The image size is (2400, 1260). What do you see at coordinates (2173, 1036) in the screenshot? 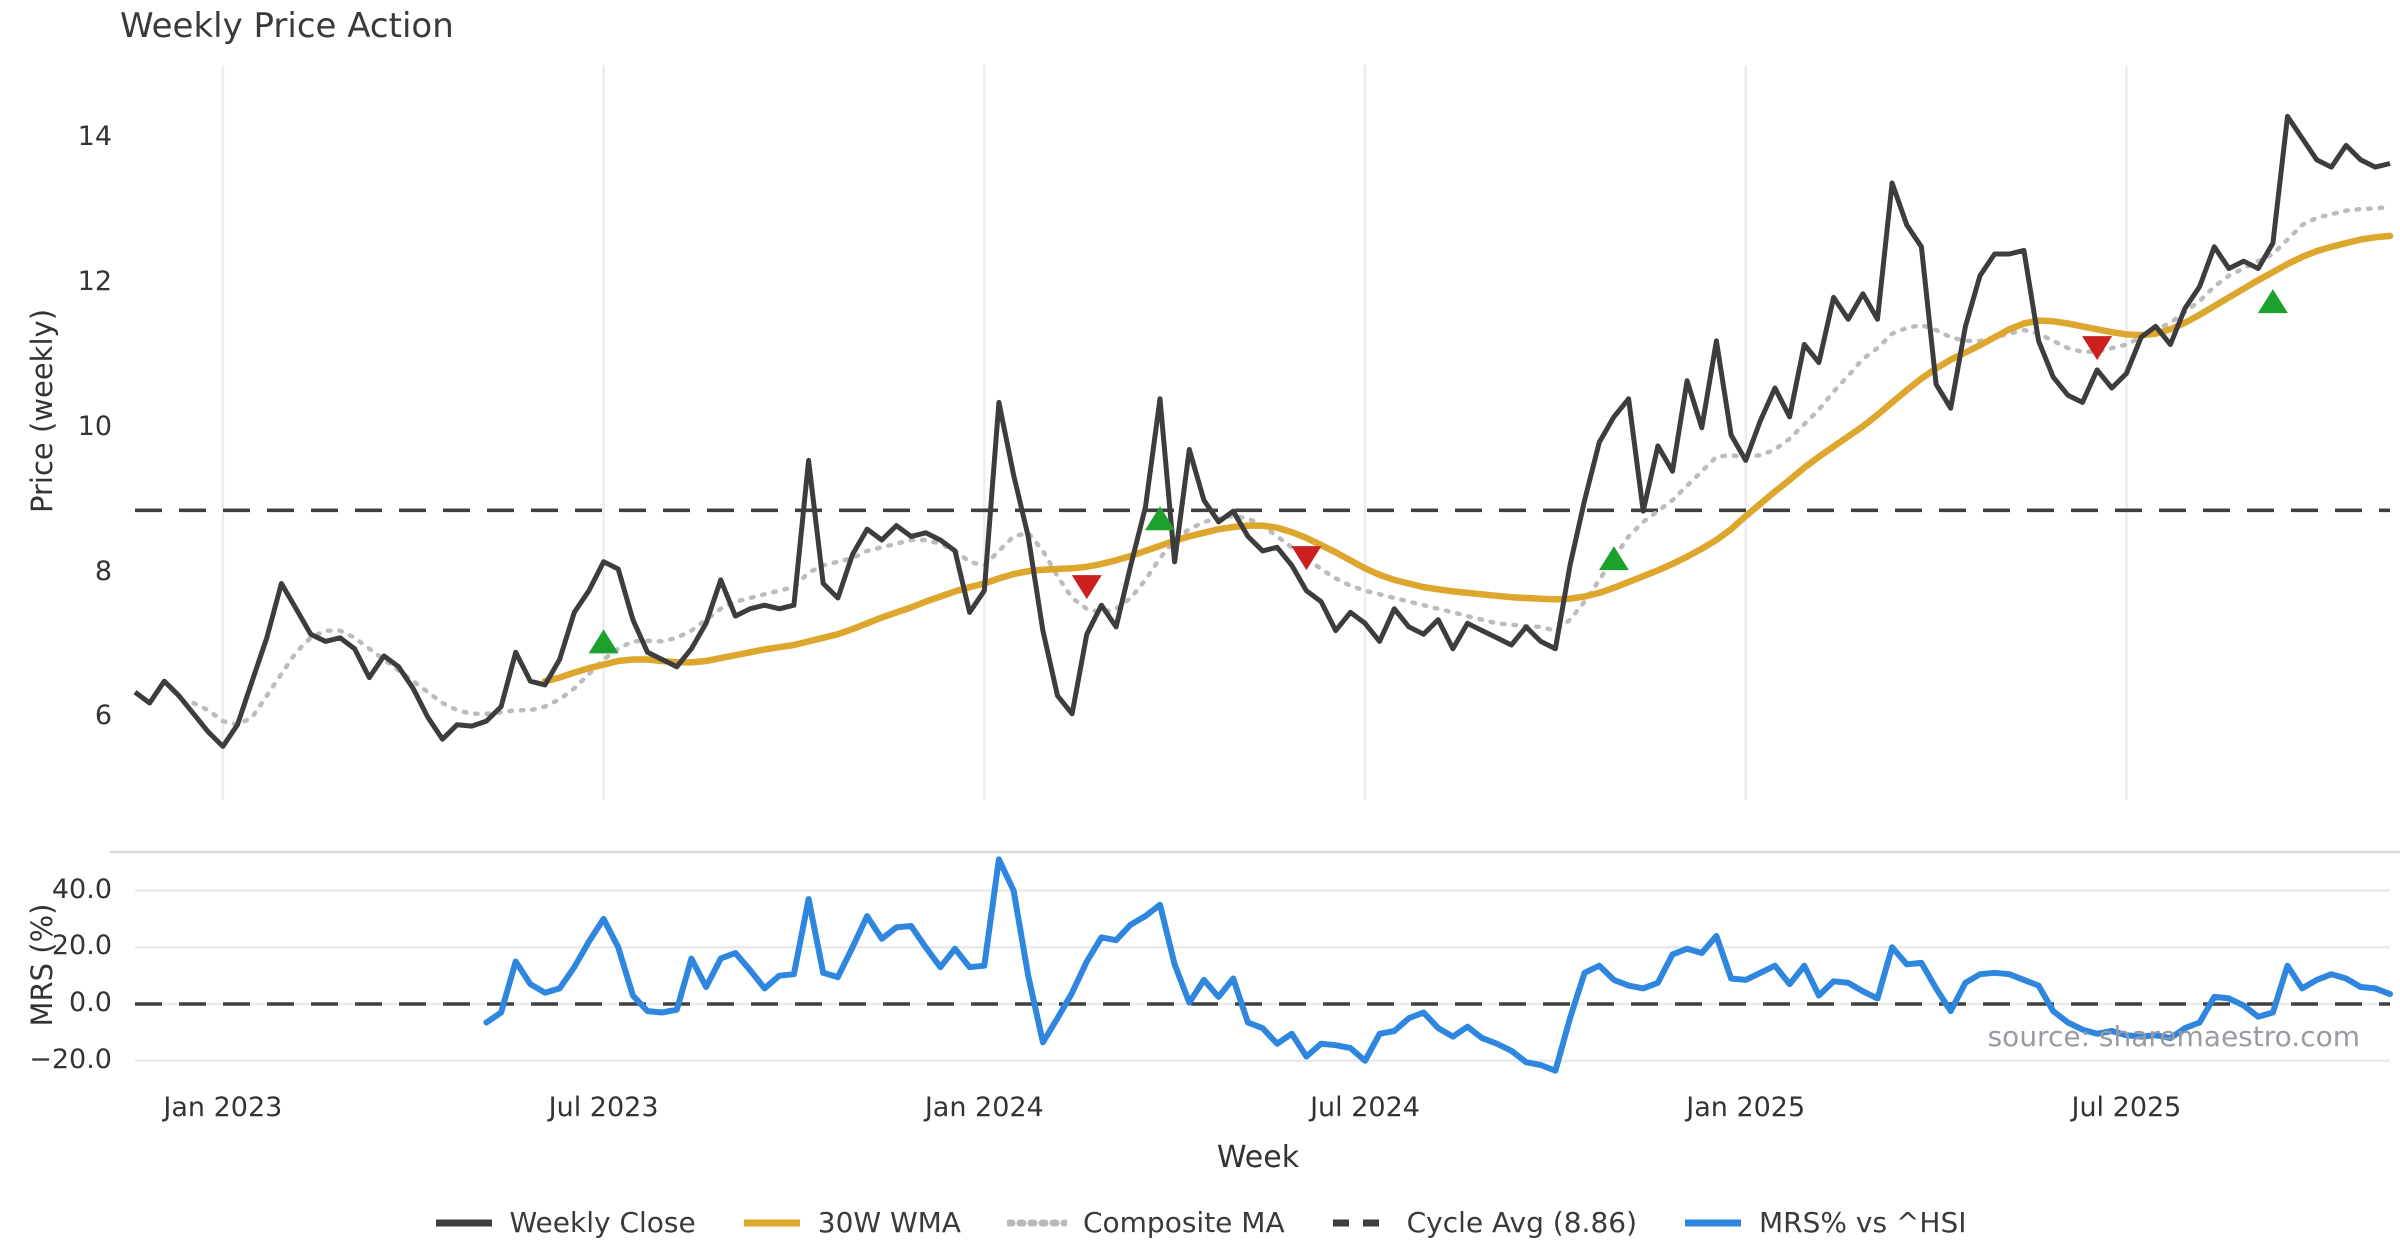
I see `source-watermark: source: sharemaestro.com` at bounding box center [2173, 1036].